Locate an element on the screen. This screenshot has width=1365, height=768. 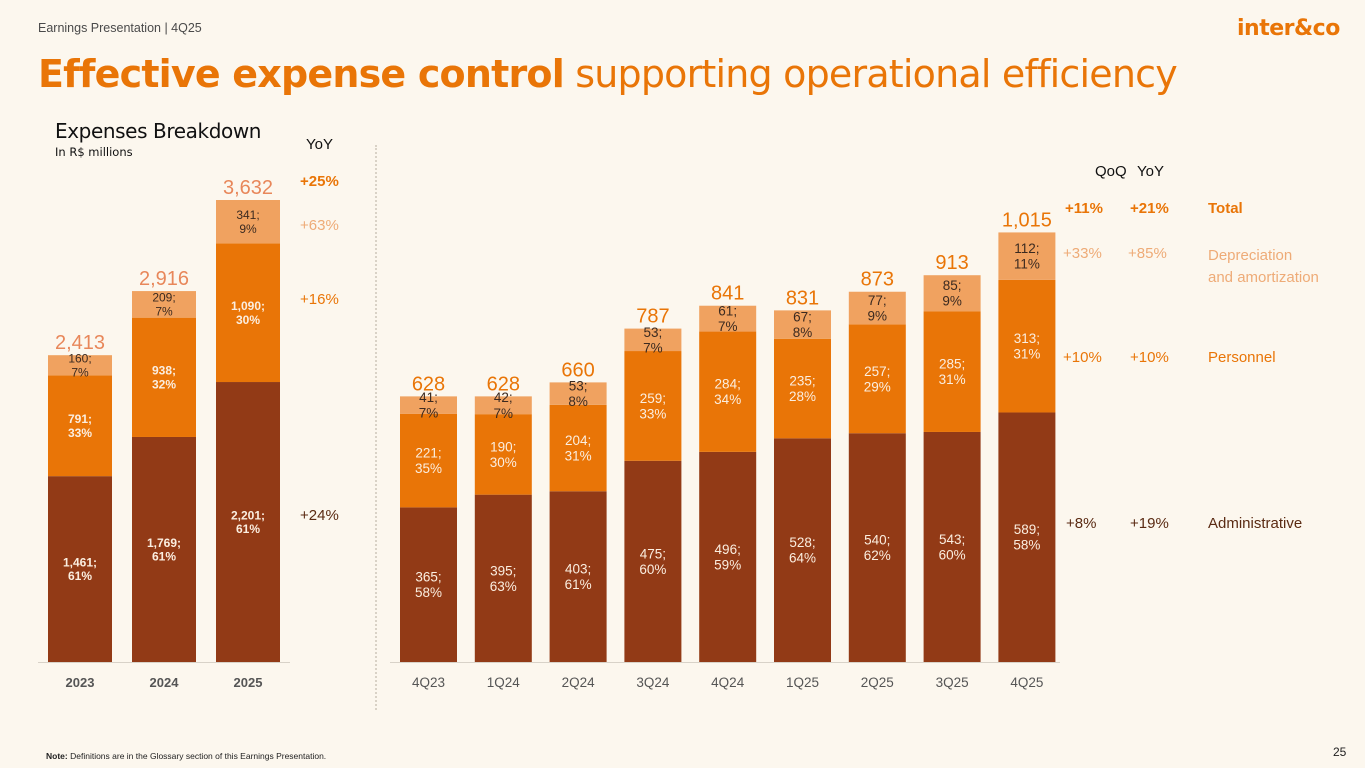
data-label-personnel: 1,090; 30% is located at coordinates (248, 313).